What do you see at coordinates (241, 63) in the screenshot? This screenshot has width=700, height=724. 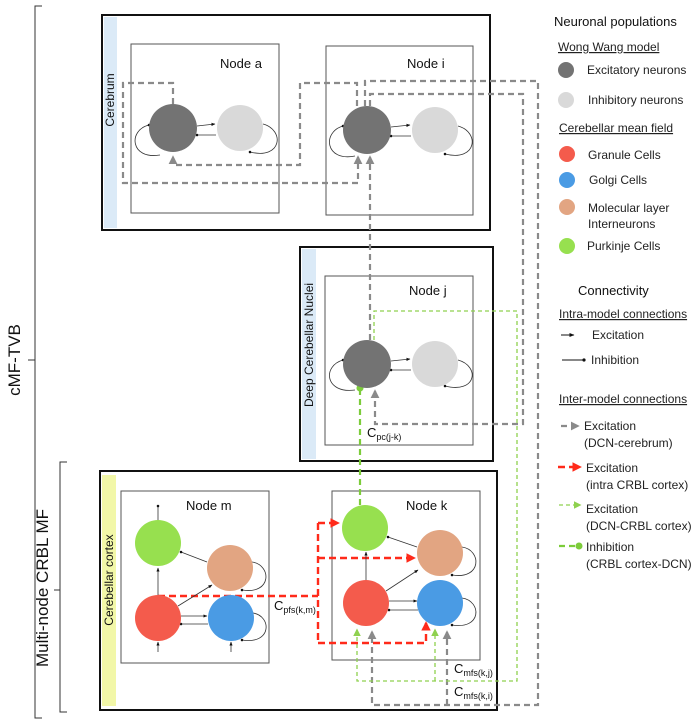 I see `node-a-label: Node a` at bounding box center [241, 63].